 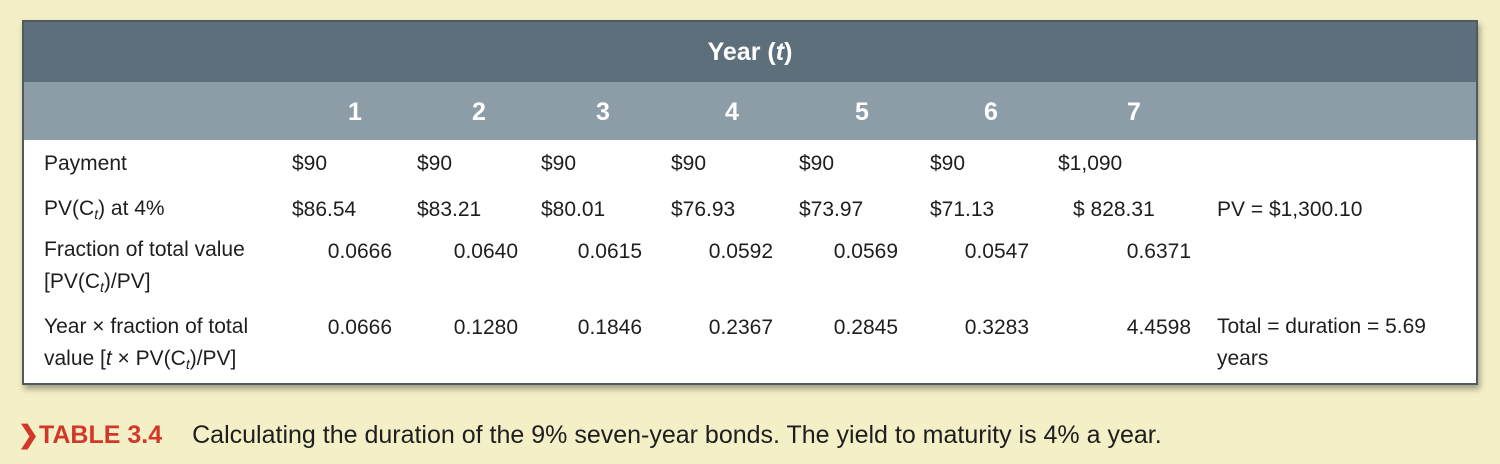 What do you see at coordinates (734, 51) in the screenshot?
I see `year-header-label: Year` at bounding box center [734, 51].